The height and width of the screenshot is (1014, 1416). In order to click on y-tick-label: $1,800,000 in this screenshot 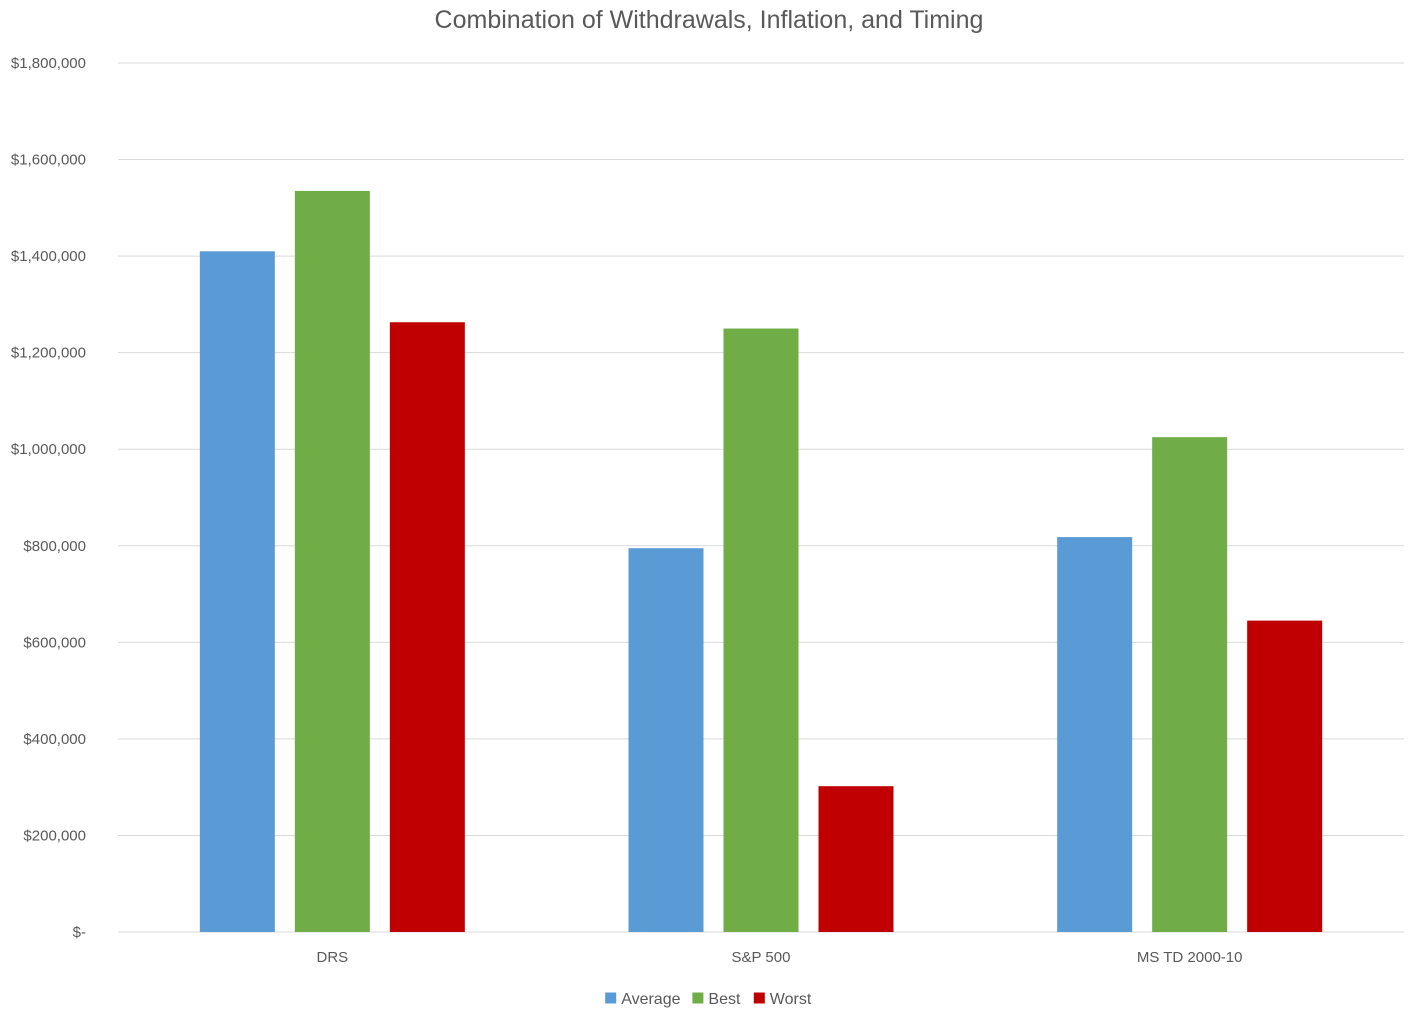, I will do `click(48, 63)`.